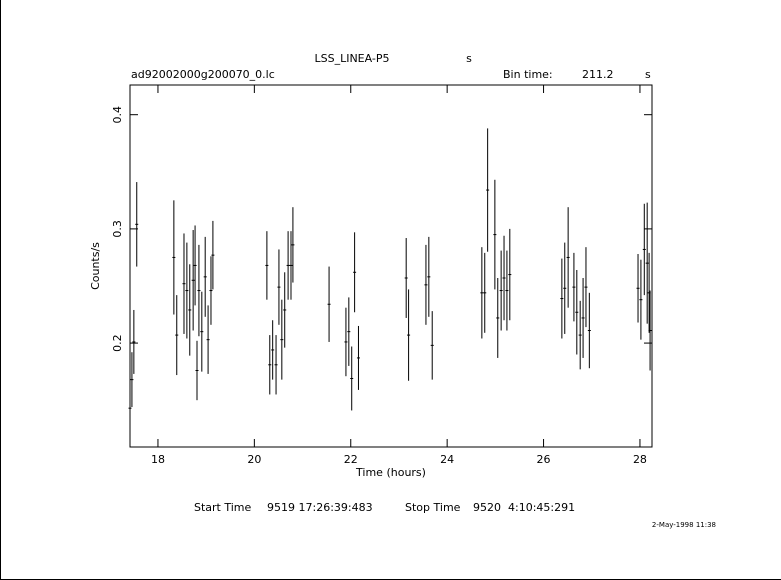 The image size is (781, 580). I want to click on title-unit: s, so click(469, 58).